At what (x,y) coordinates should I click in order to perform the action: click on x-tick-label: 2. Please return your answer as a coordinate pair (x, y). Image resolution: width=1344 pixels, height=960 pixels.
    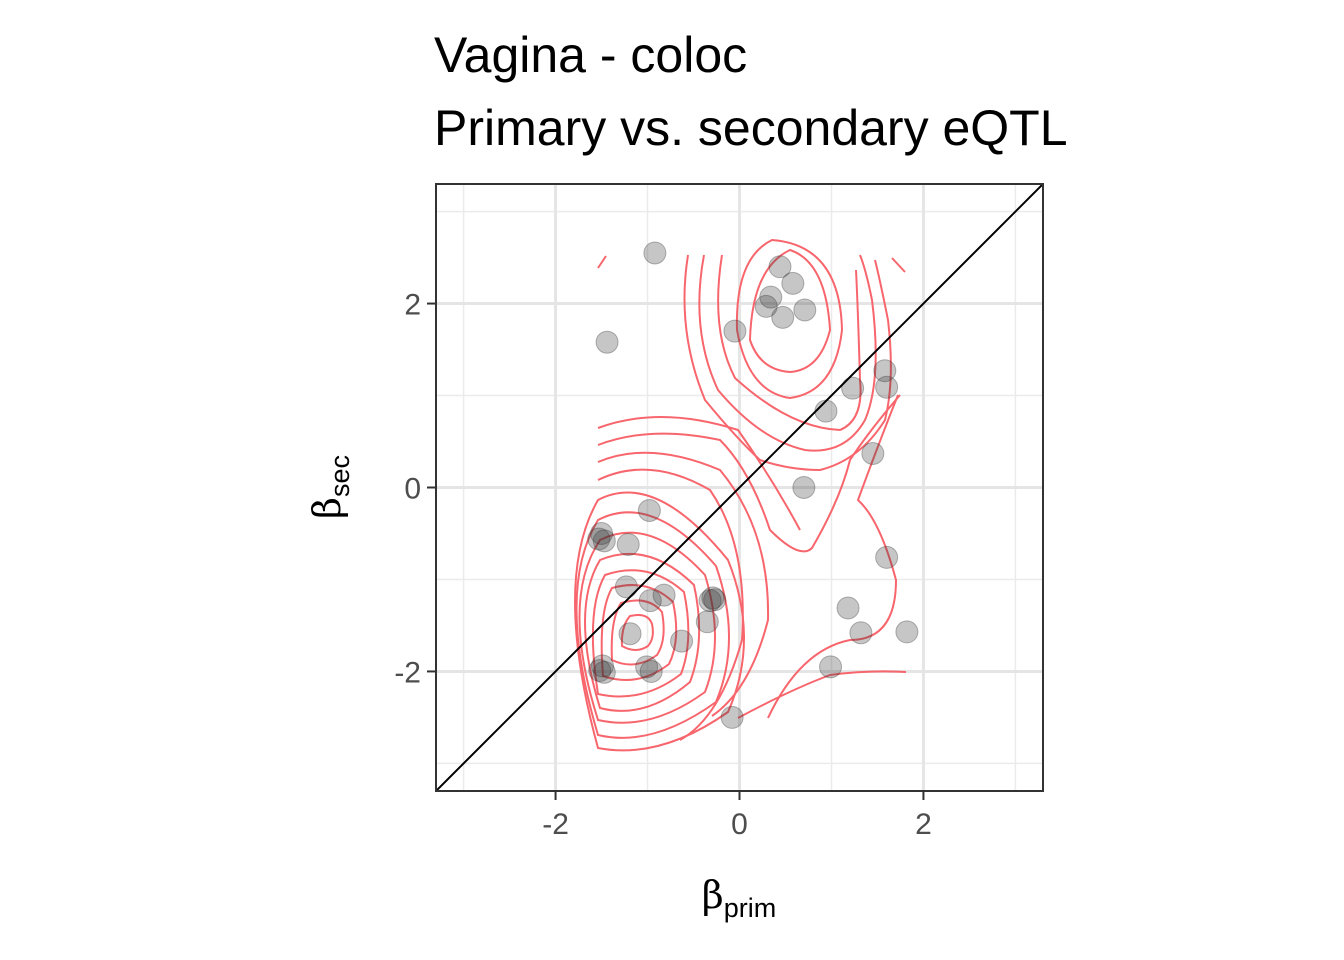
    Looking at the image, I should click on (923, 824).